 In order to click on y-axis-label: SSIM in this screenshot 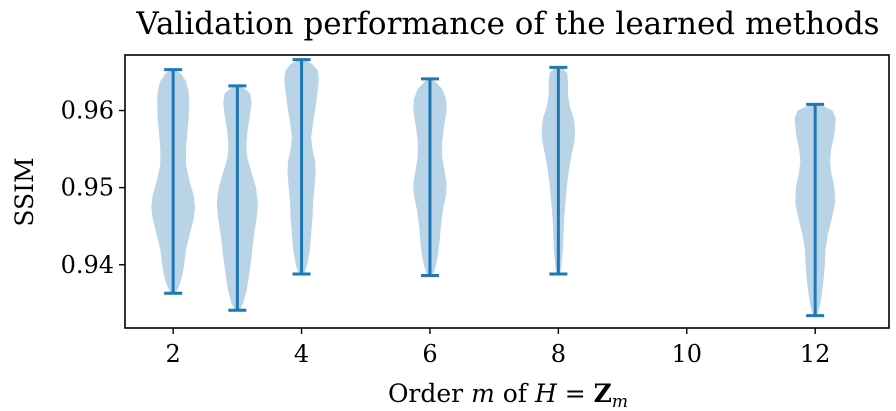, I will do `click(24, 191)`.